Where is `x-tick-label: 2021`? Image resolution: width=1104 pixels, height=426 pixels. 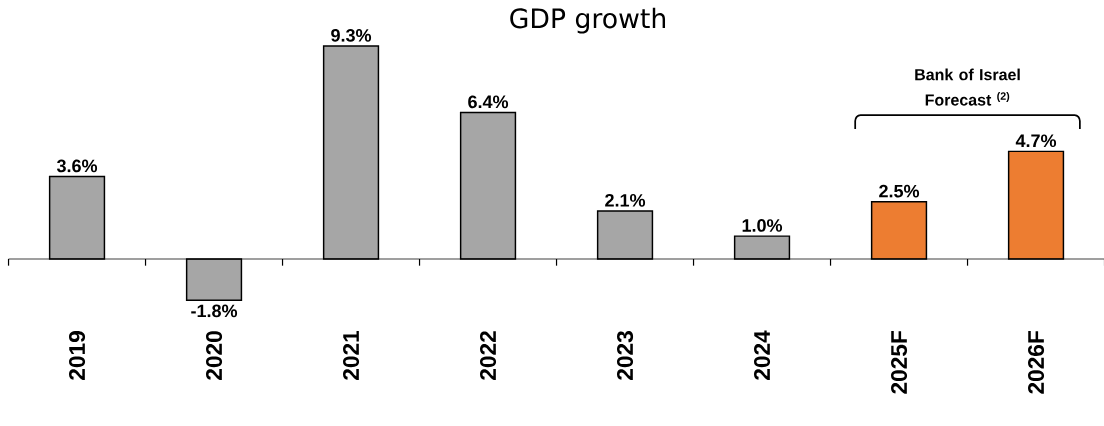
x-tick-label: 2021 is located at coordinates (351, 355).